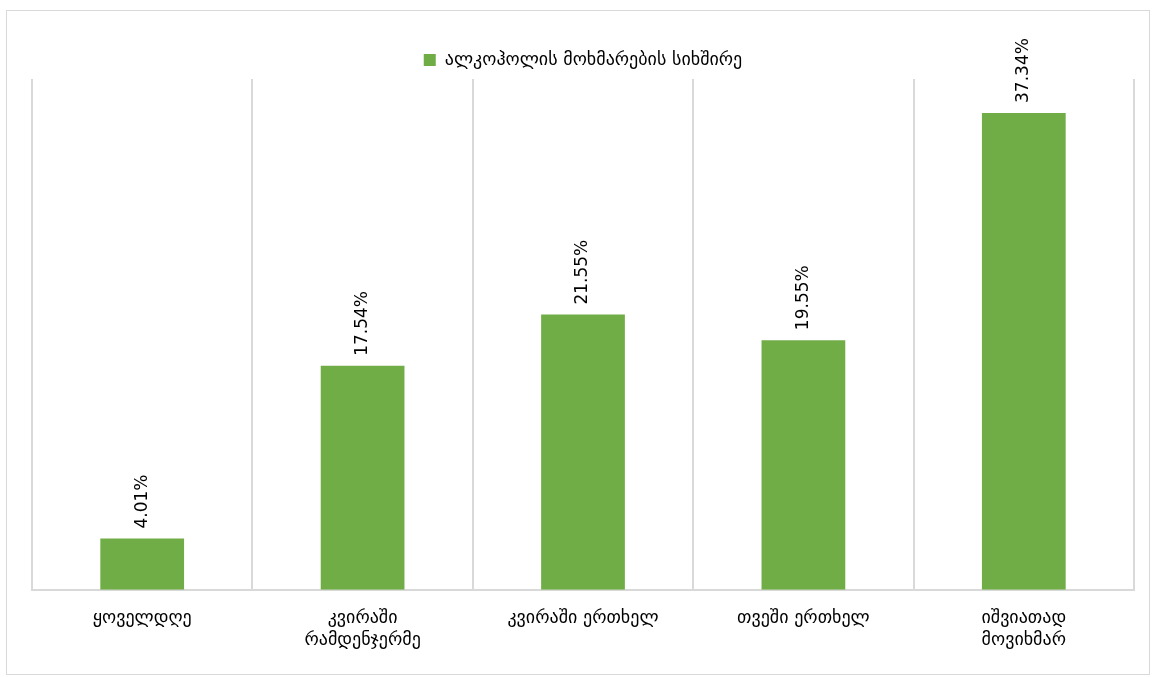 This screenshot has width=1152, height=677. What do you see at coordinates (581, 272) in the screenshot?
I see `data-label: 21.55%` at bounding box center [581, 272].